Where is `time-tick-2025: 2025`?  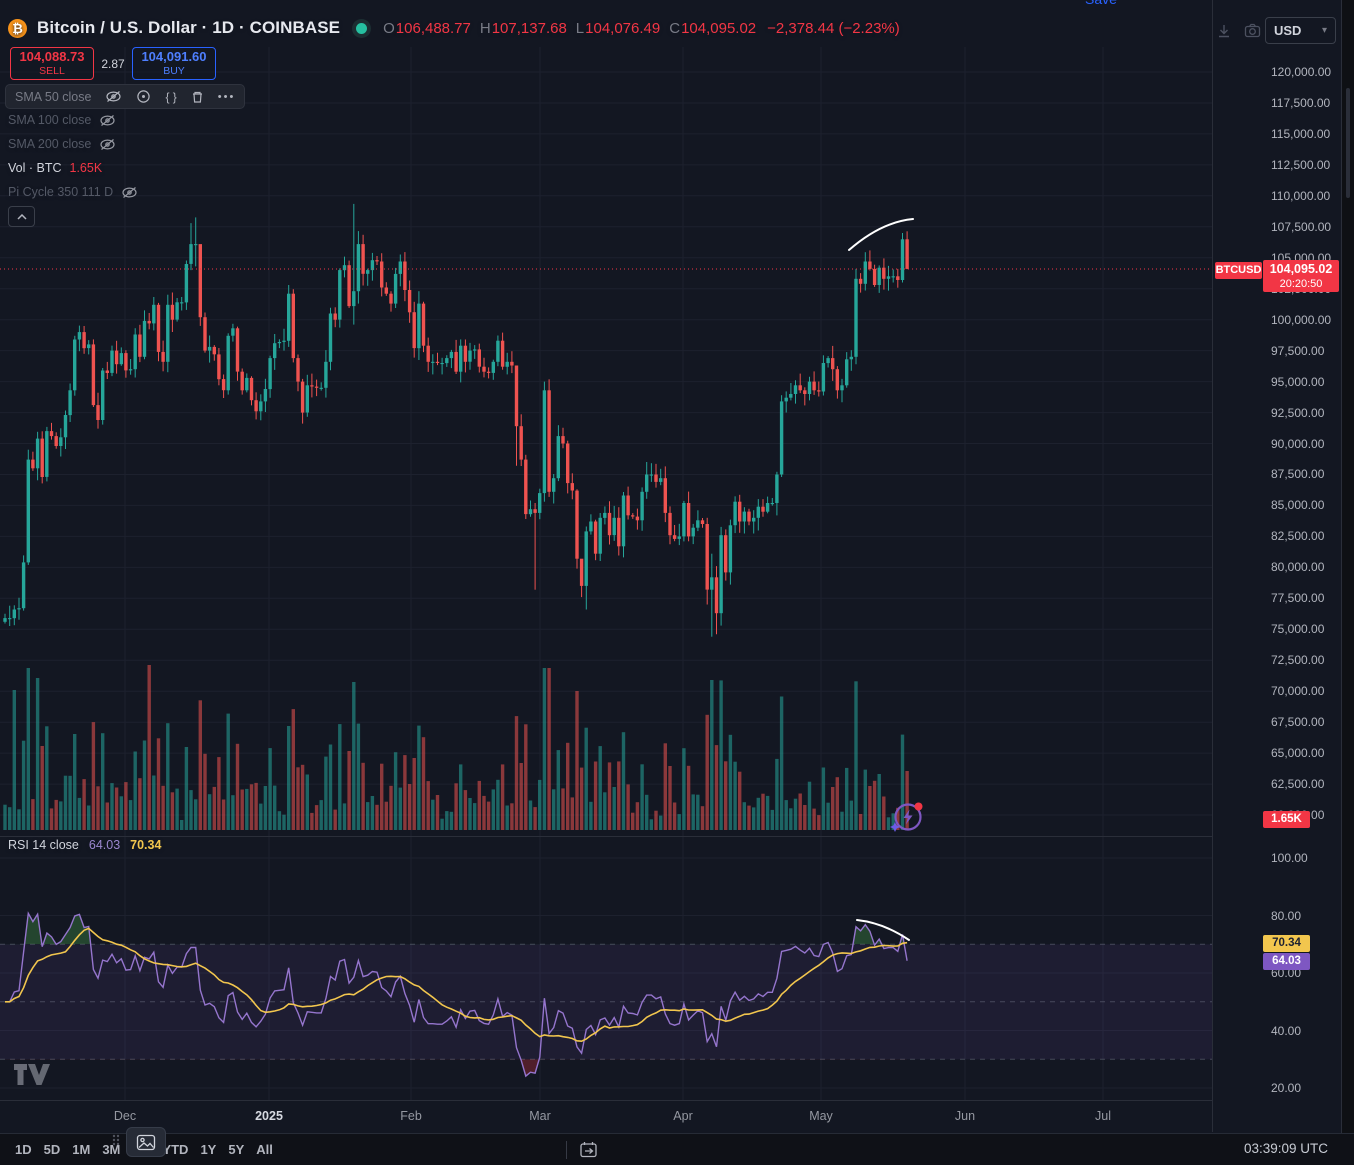 time-tick-2025: 2025 is located at coordinates (269, 1116).